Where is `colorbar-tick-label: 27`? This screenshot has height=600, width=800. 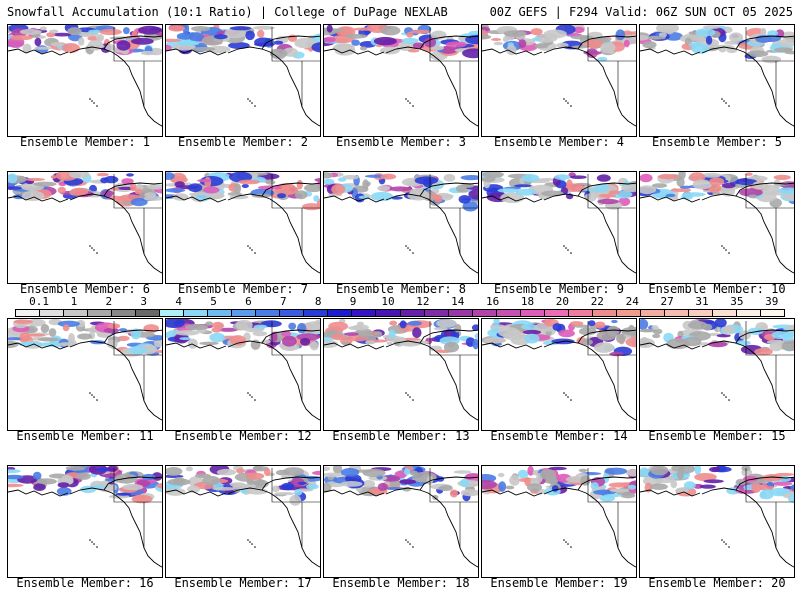
colorbar-tick-label: 27 is located at coordinates (667, 301).